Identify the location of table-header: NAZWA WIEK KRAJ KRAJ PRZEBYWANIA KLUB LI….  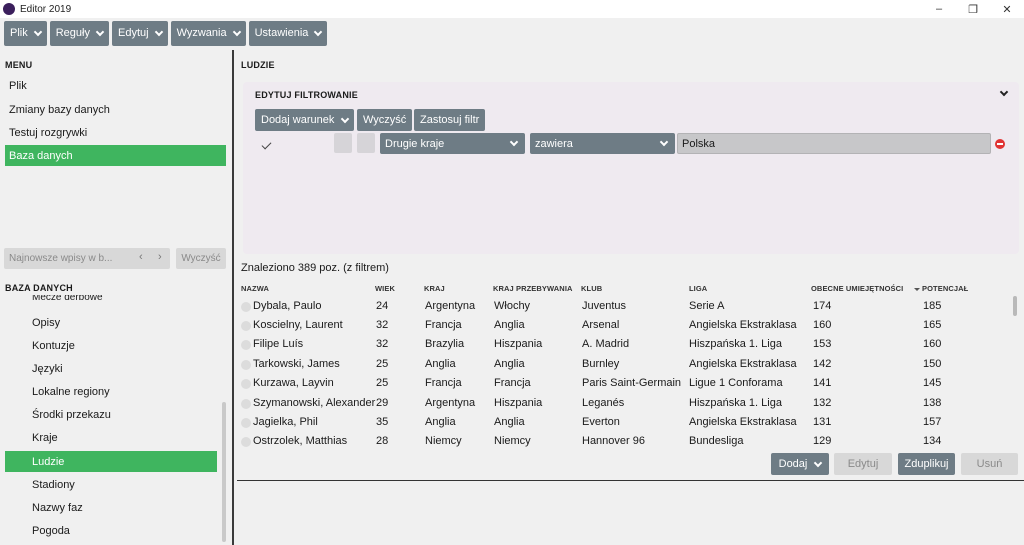
(628, 290).